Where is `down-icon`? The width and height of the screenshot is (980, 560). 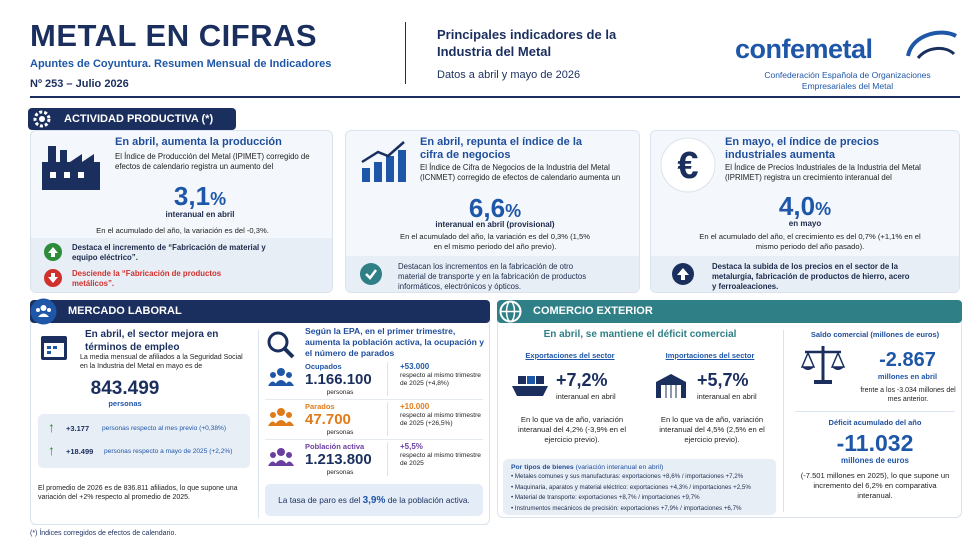 down-icon is located at coordinates (53, 278).